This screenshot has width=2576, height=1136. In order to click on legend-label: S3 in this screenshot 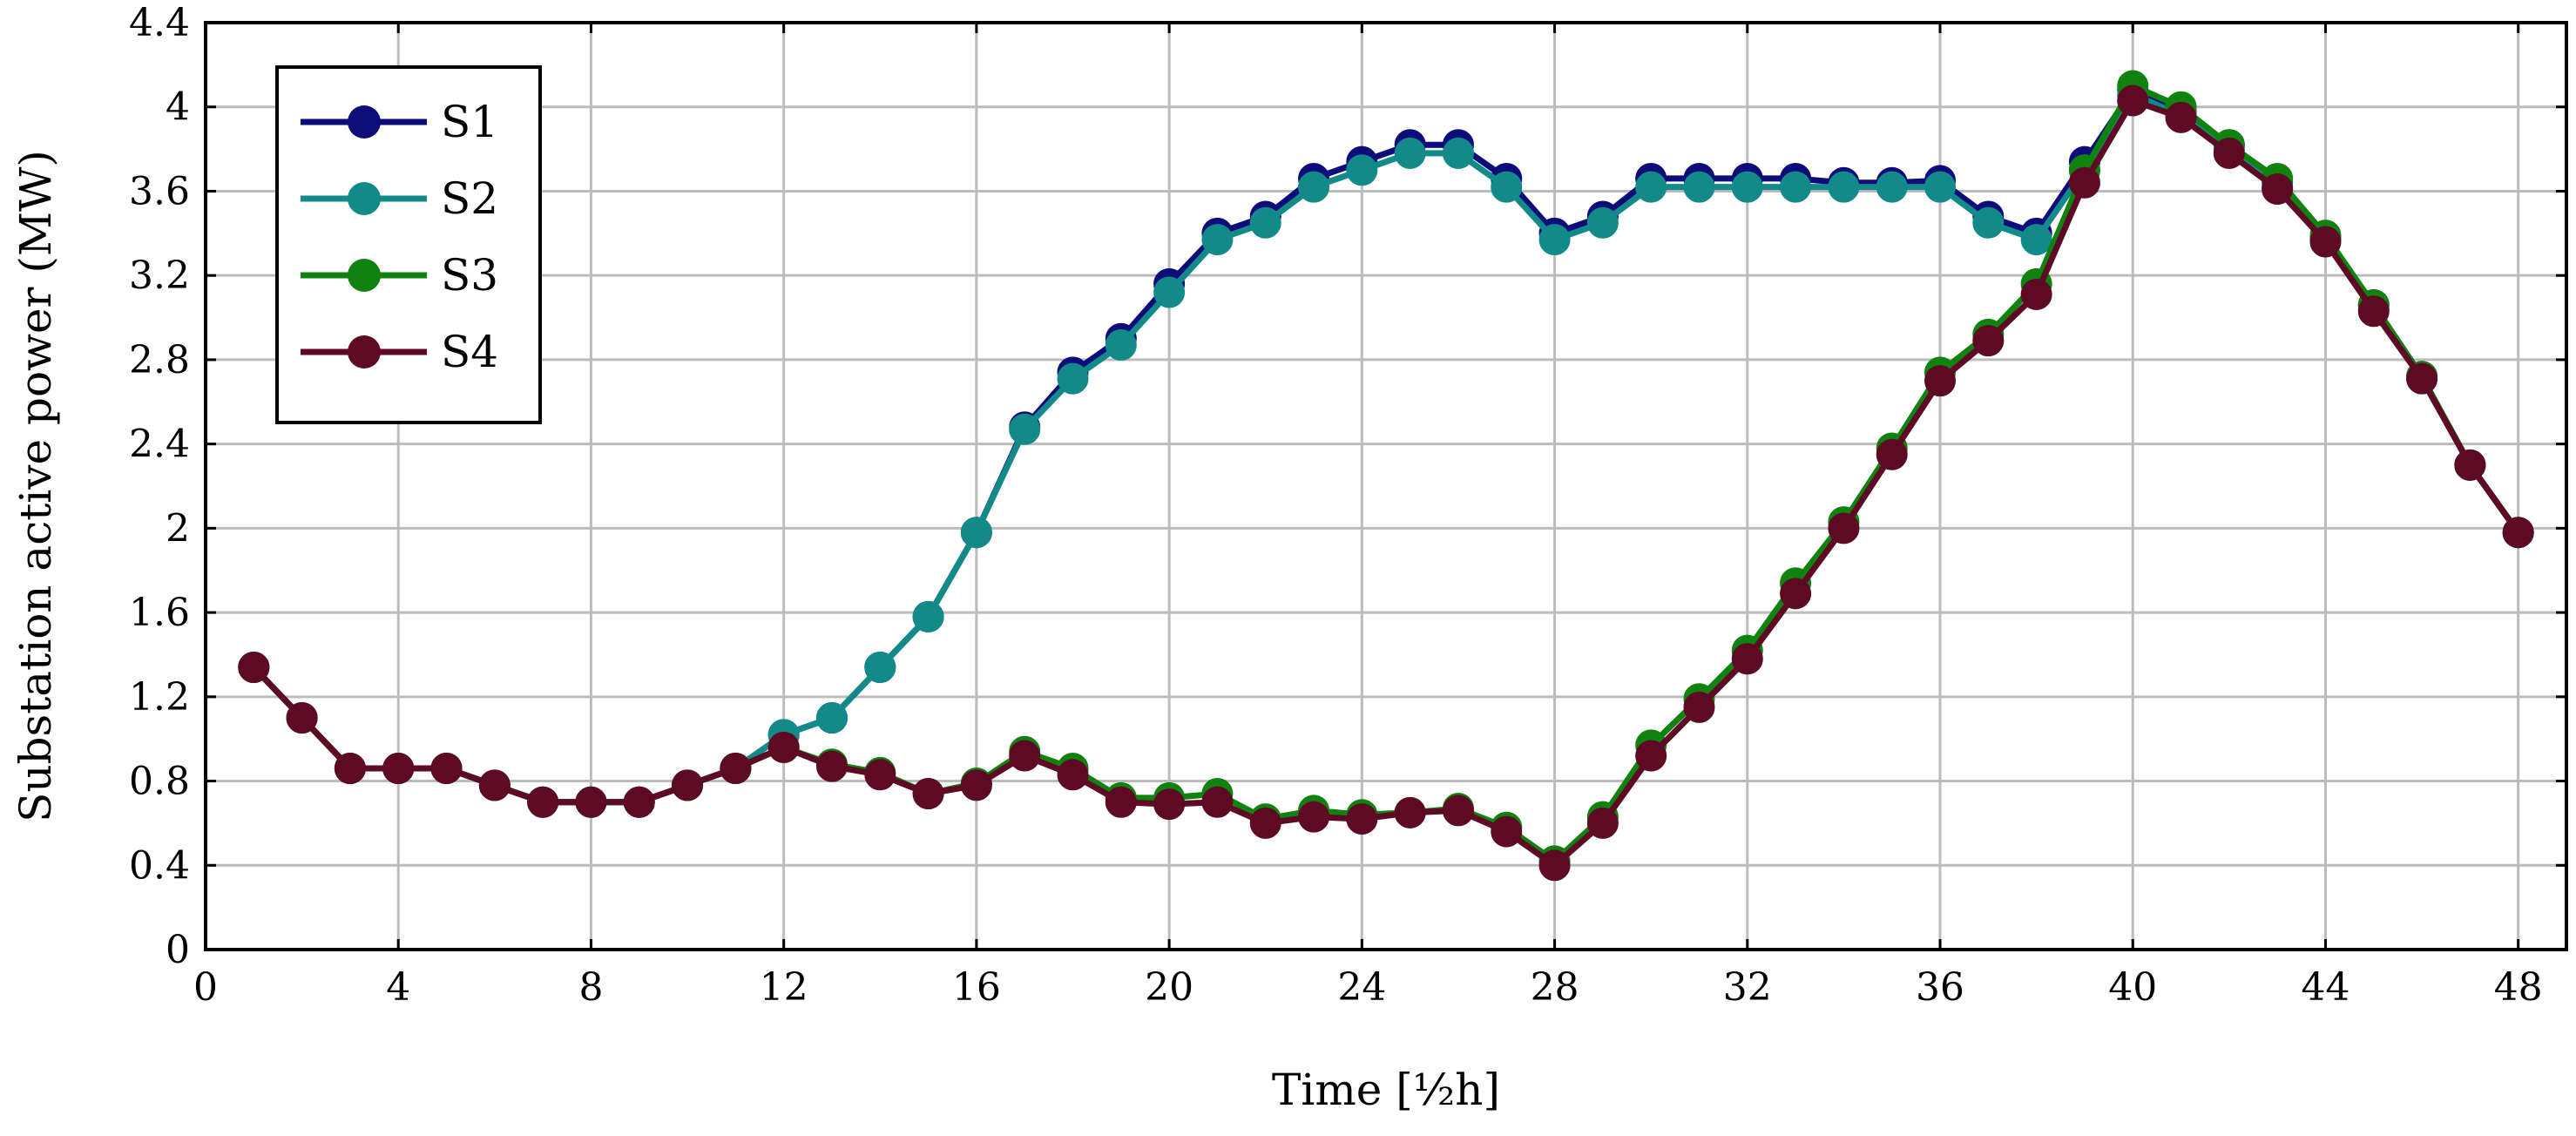, I will do `click(469, 275)`.